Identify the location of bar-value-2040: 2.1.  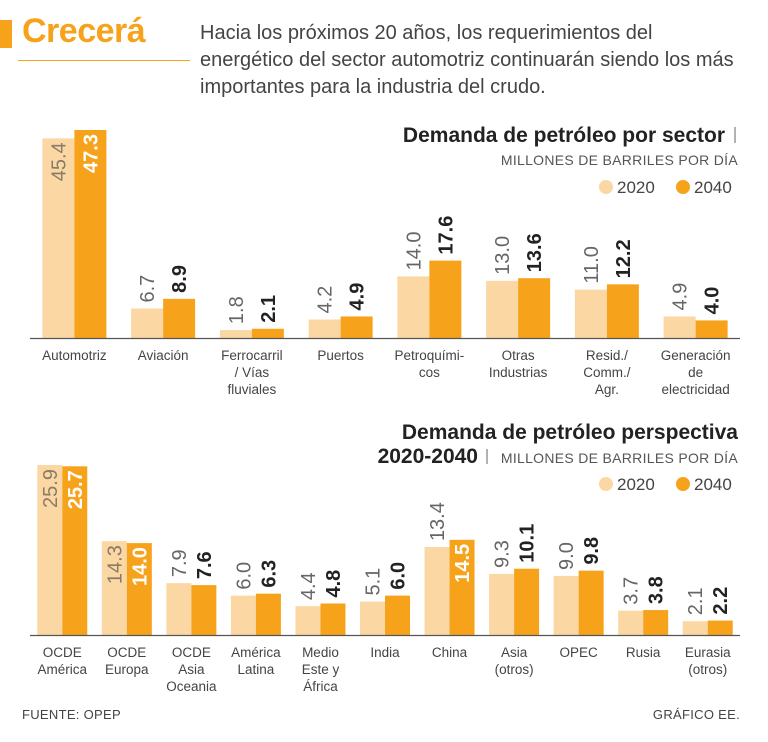
(269, 309).